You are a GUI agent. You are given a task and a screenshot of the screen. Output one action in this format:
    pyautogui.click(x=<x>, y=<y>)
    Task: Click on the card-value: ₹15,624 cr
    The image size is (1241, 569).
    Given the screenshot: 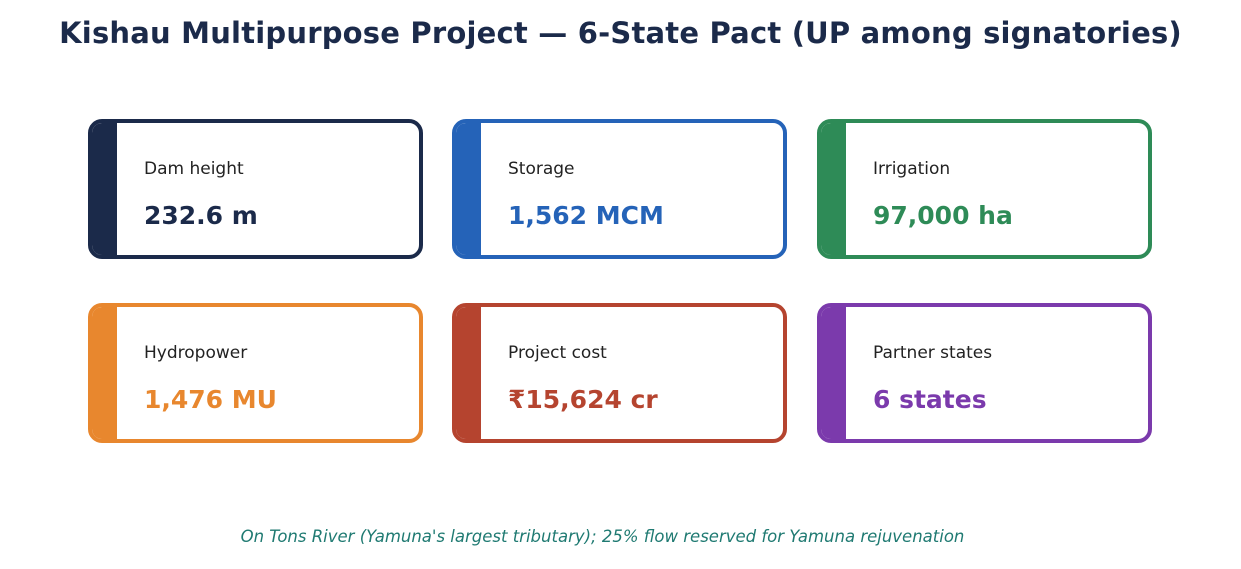 What is the action you would take?
    pyautogui.click(x=583, y=399)
    